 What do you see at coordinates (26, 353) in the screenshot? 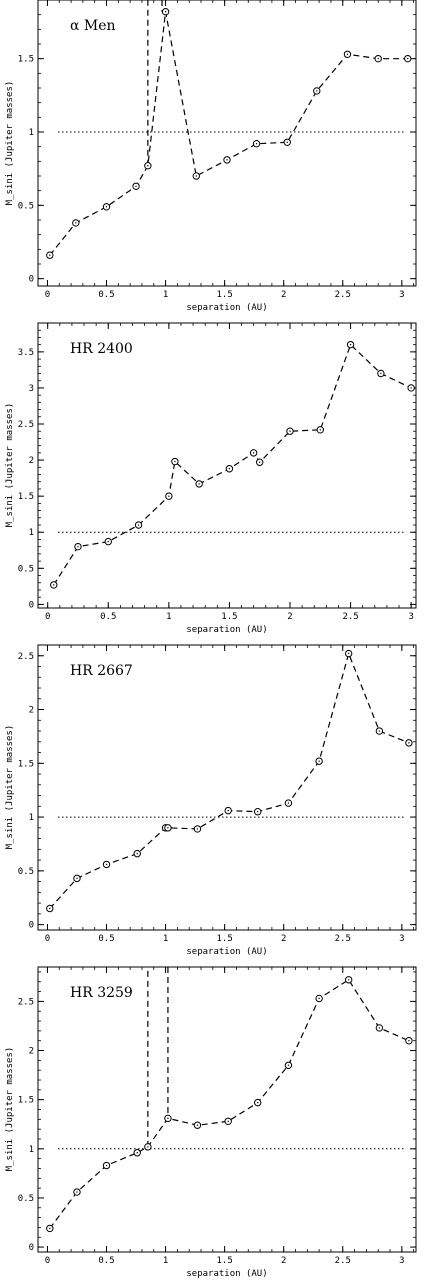
I see `y-tick-label: 3.5` at bounding box center [26, 353].